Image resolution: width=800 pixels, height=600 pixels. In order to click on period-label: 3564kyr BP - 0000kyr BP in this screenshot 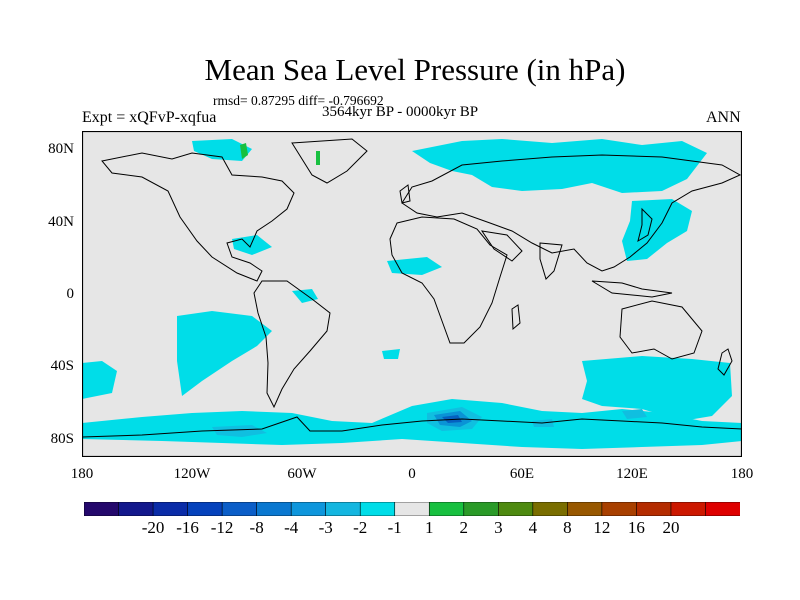, I will do `click(400, 112)`.